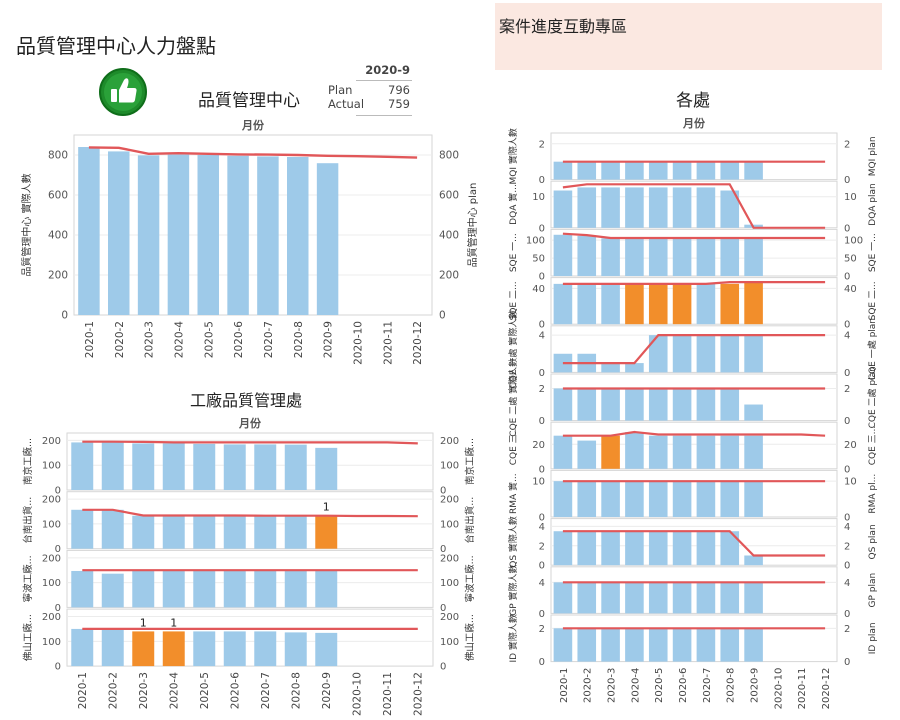 This screenshot has height=720, width=900. Describe the element at coordinates (513, 397) in the screenshot. I see `y-axis-label: CQE 二處 實際人數` at that location.